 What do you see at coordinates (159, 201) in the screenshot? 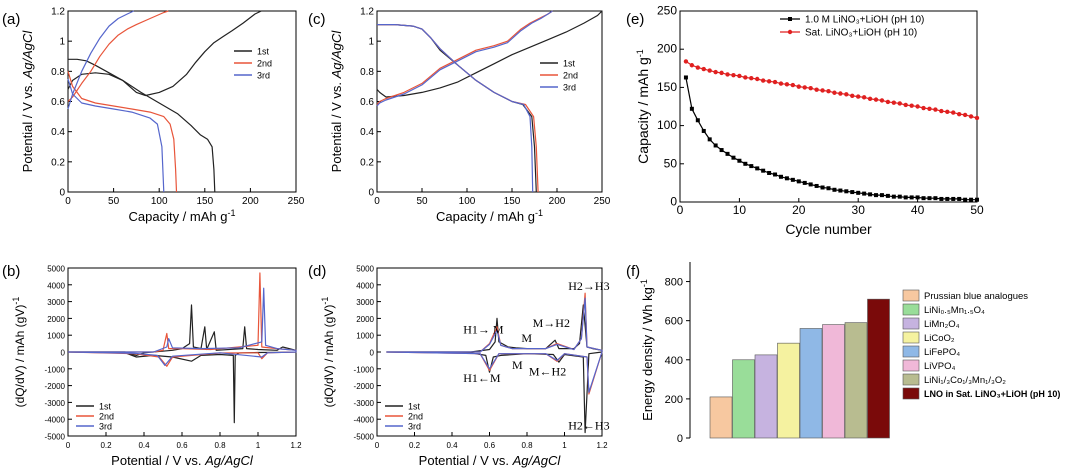
I see `x-tick-label: 100` at bounding box center [159, 201].